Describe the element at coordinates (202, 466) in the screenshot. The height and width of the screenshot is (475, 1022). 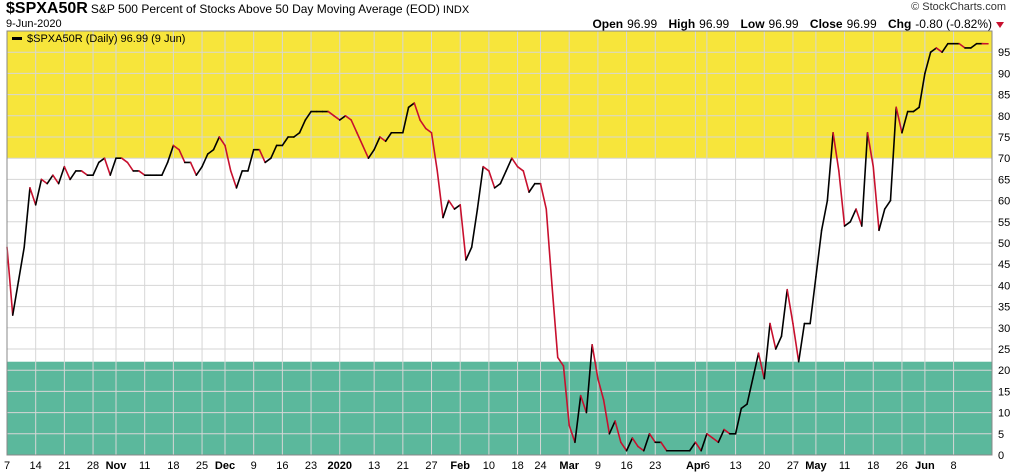
I see `x-tick-label: 25` at that location.